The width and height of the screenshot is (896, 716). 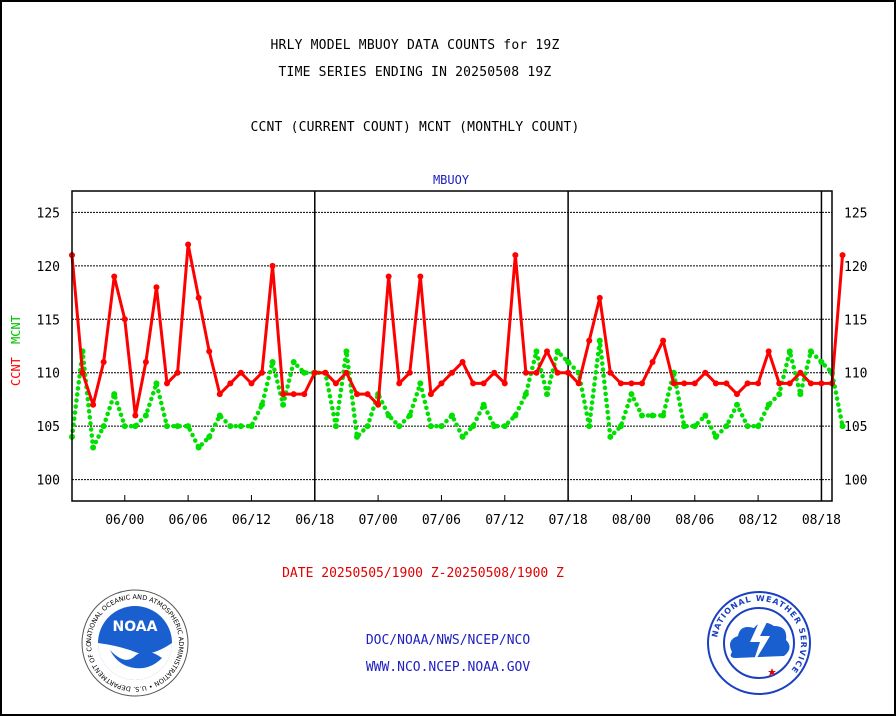 I want to click on x-tick-label-07/06: 07/06, so click(x=441, y=520).